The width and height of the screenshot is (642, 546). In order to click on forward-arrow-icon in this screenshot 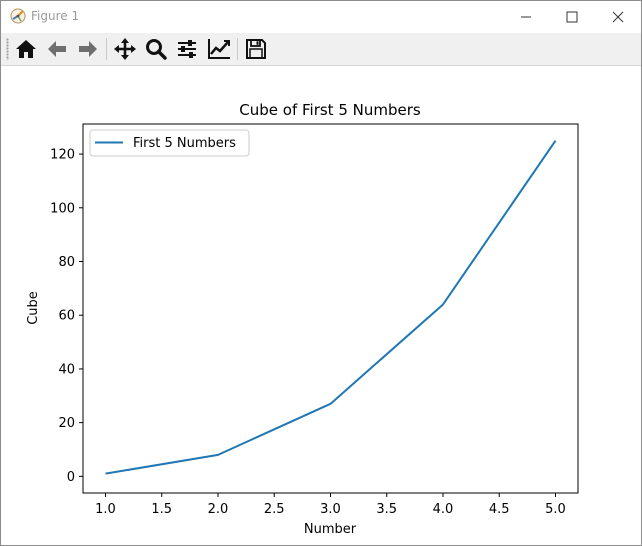, I will do `click(88, 49)`.